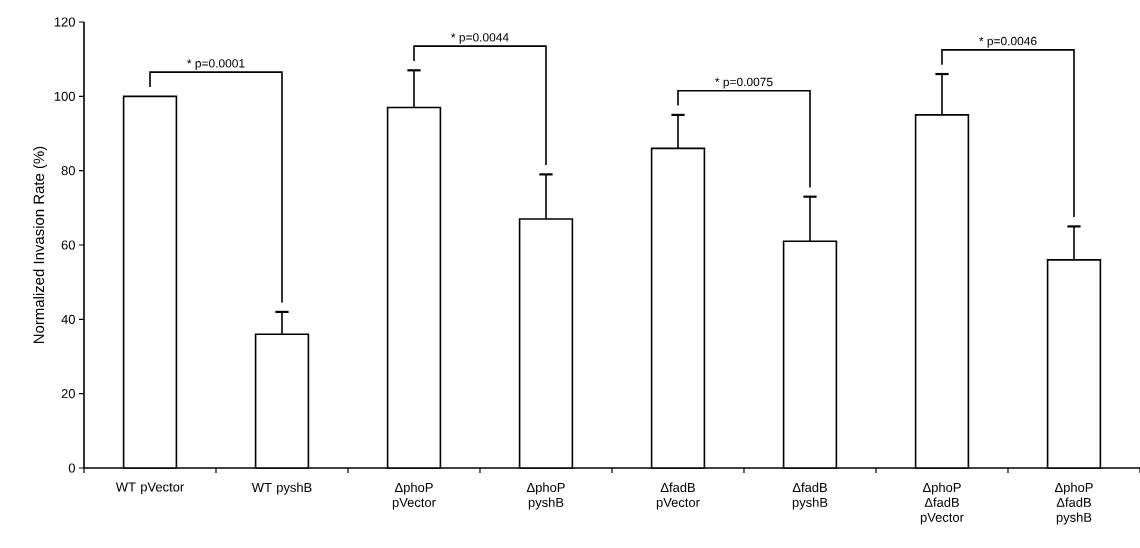  I want to click on x-tick-label: ΔfadB pVector, so click(678, 496).